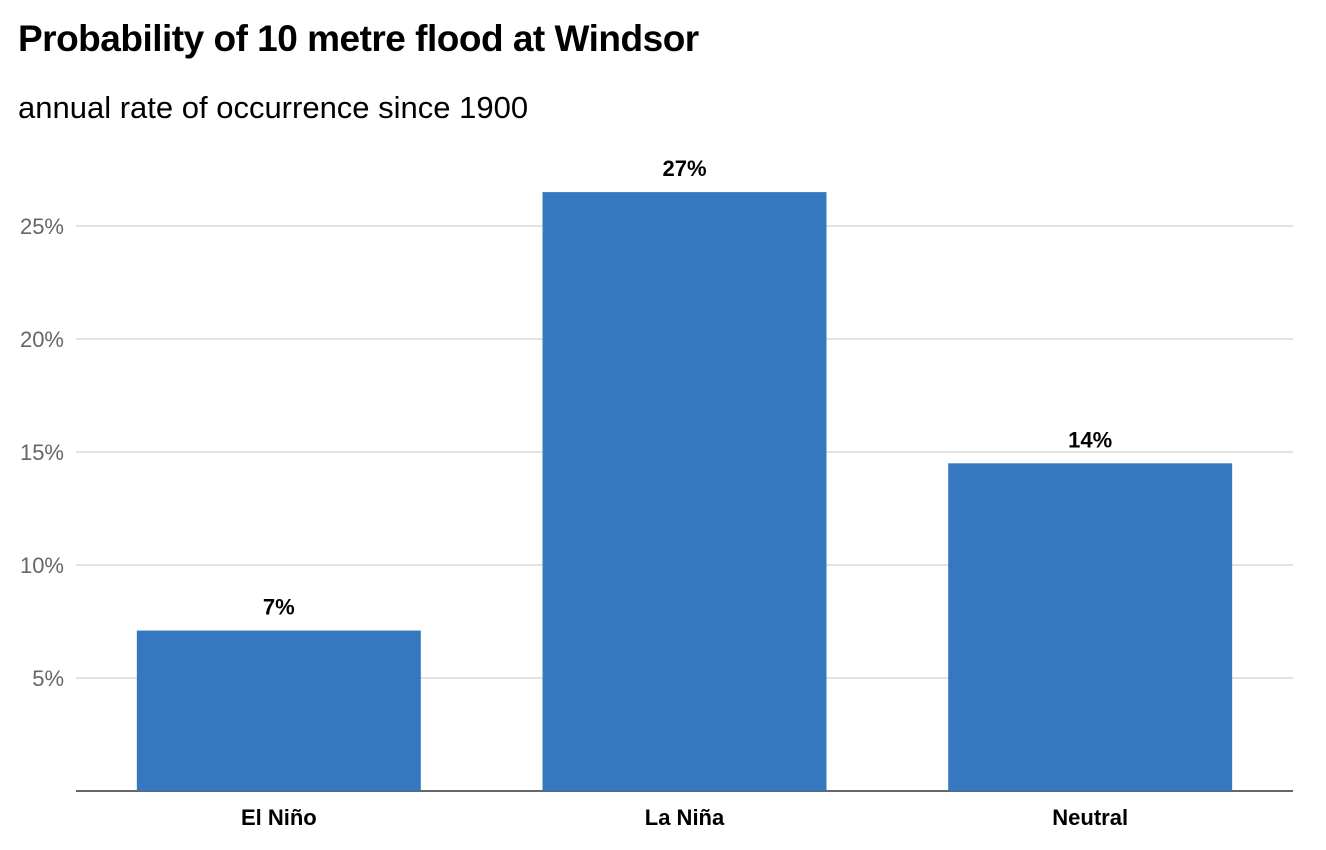  What do you see at coordinates (279, 817) in the screenshot?
I see `x-category-label: El Niño` at bounding box center [279, 817].